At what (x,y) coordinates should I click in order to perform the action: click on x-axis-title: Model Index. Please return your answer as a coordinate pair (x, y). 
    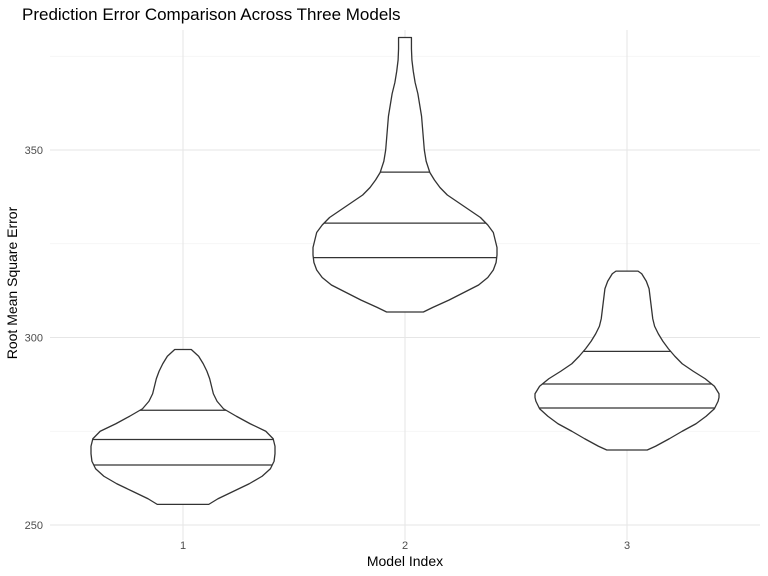
    Looking at the image, I should click on (405, 561).